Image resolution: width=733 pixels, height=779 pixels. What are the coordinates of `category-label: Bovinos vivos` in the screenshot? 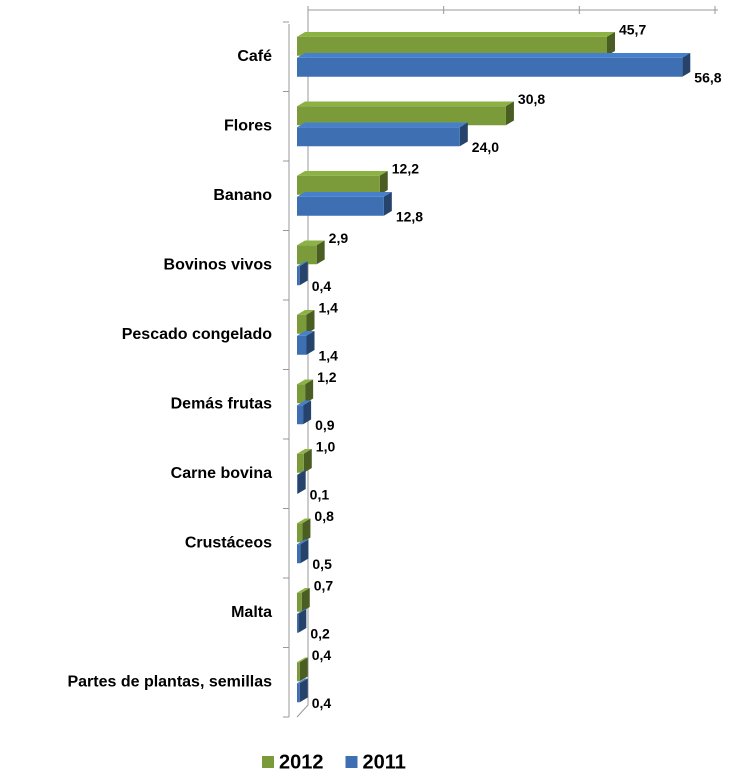 It's located at (218, 264).